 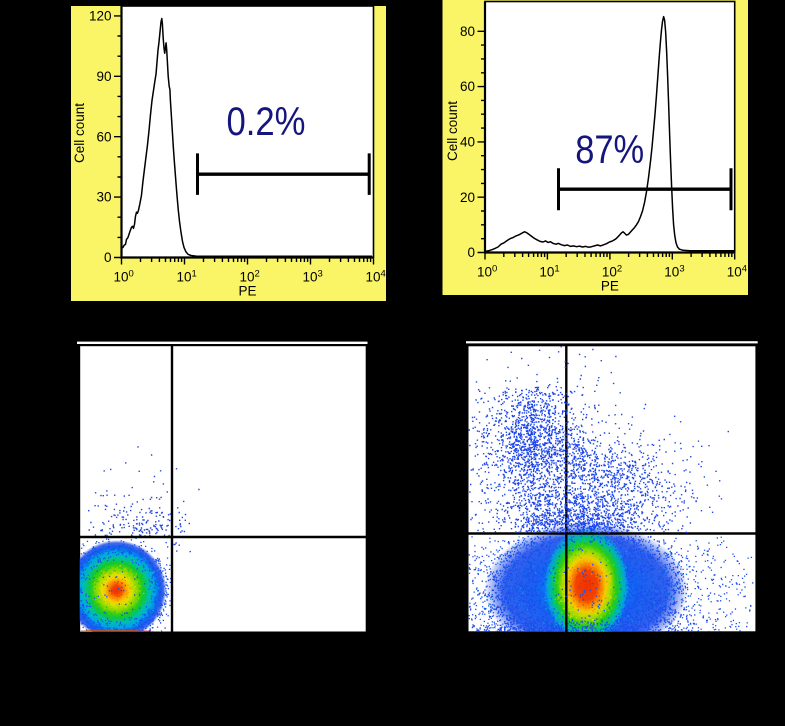 I want to click on svg-text: 0.2%, so click(x=266, y=122).